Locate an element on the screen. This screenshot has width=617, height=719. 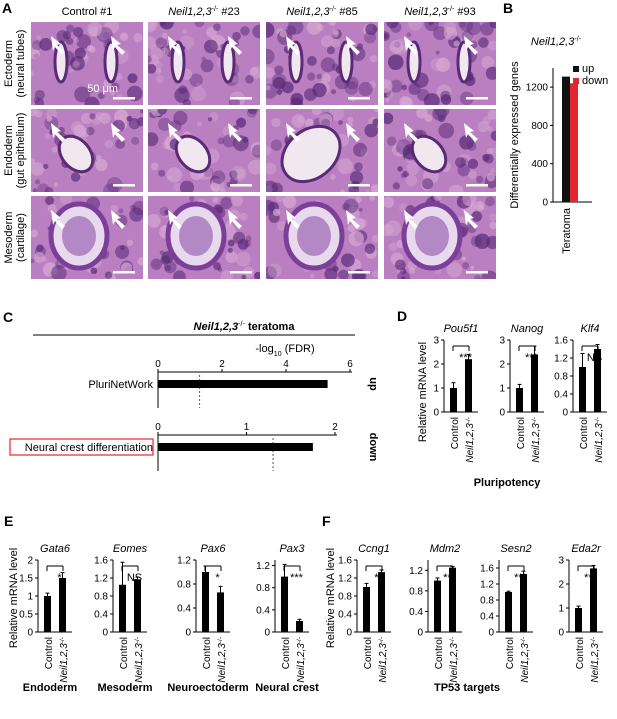
row-sublabel-2: (cartilage) is located at coordinates (21, 237).